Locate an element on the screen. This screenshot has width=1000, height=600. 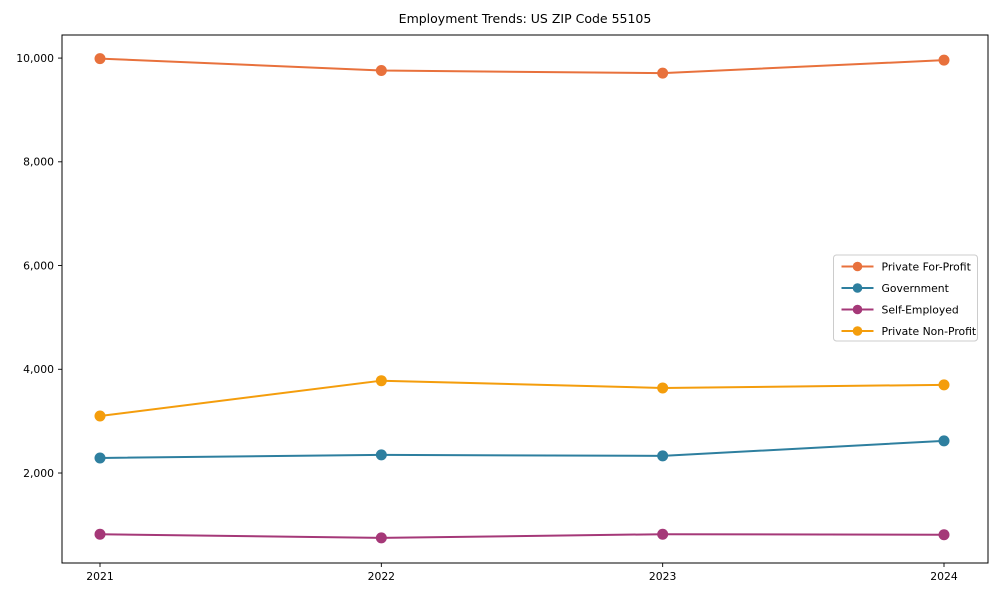
legend-item-label: Government is located at coordinates (915, 288).